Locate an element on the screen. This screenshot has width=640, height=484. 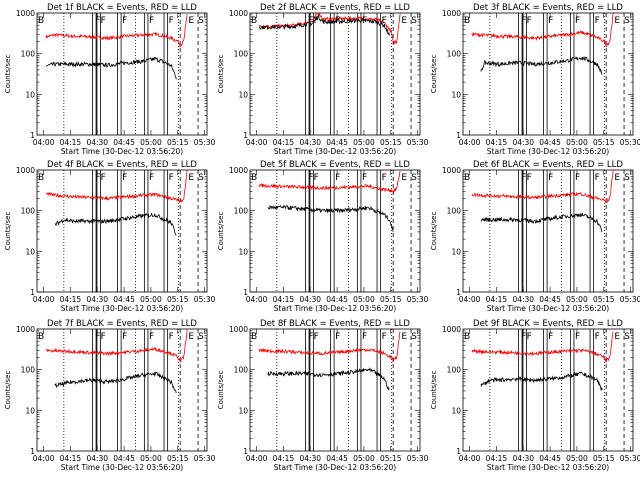
panel-title: Det 9f BLACK = Events, RED = LLD is located at coordinates (548, 324).